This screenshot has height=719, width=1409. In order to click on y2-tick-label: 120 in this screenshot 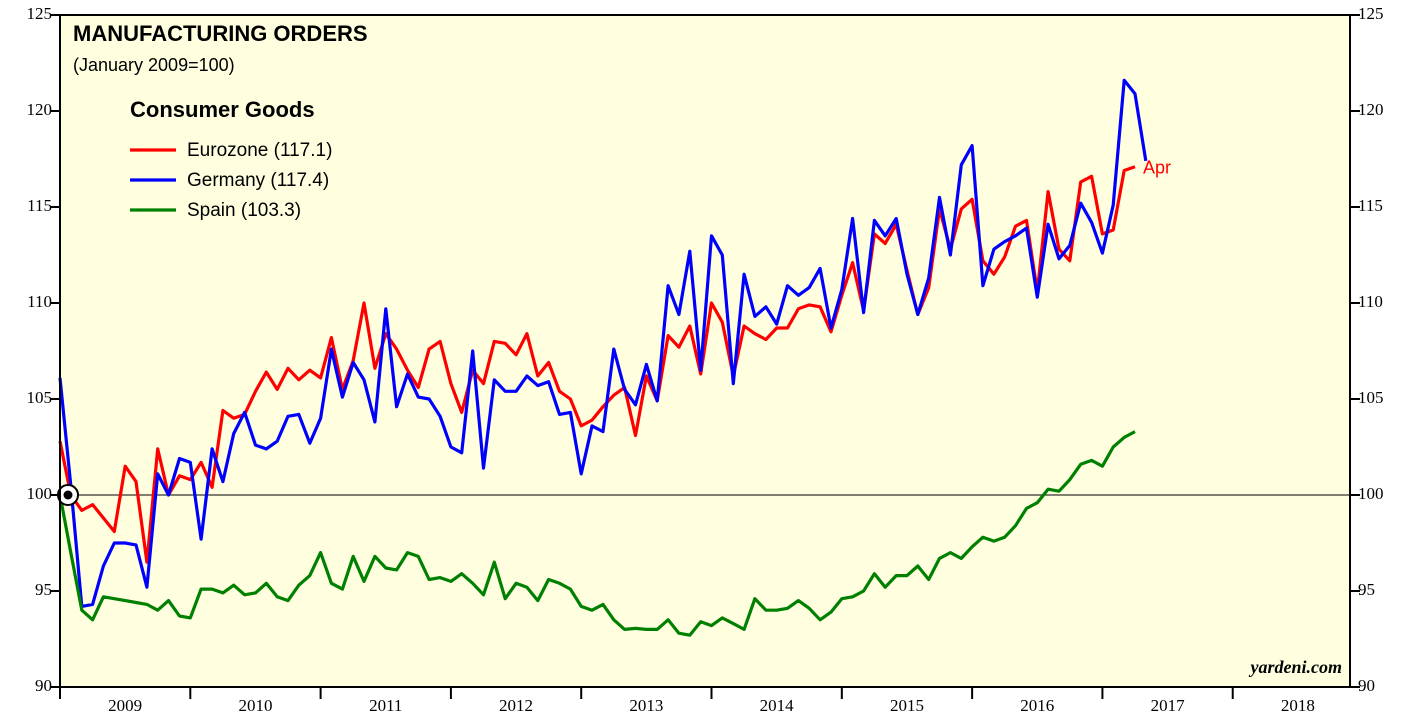, I will do `click(1371, 109)`.